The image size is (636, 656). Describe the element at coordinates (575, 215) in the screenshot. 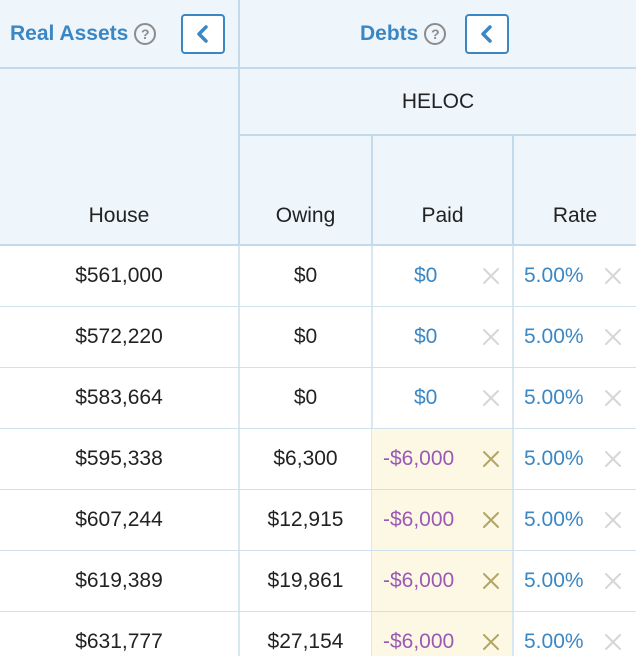

I see `column-header-rate: Rate` at that location.